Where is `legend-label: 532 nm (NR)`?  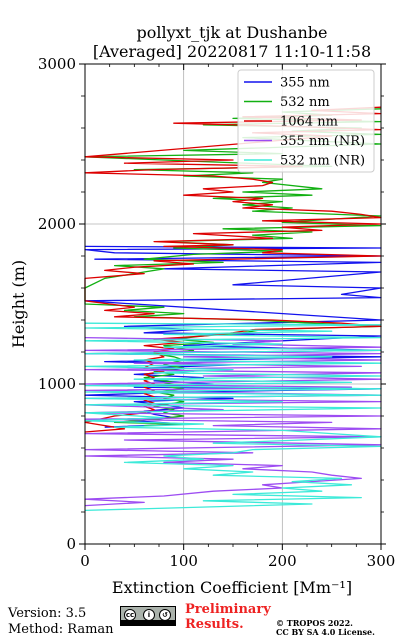
legend-label: 532 nm (NR) is located at coordinates (322, 161).